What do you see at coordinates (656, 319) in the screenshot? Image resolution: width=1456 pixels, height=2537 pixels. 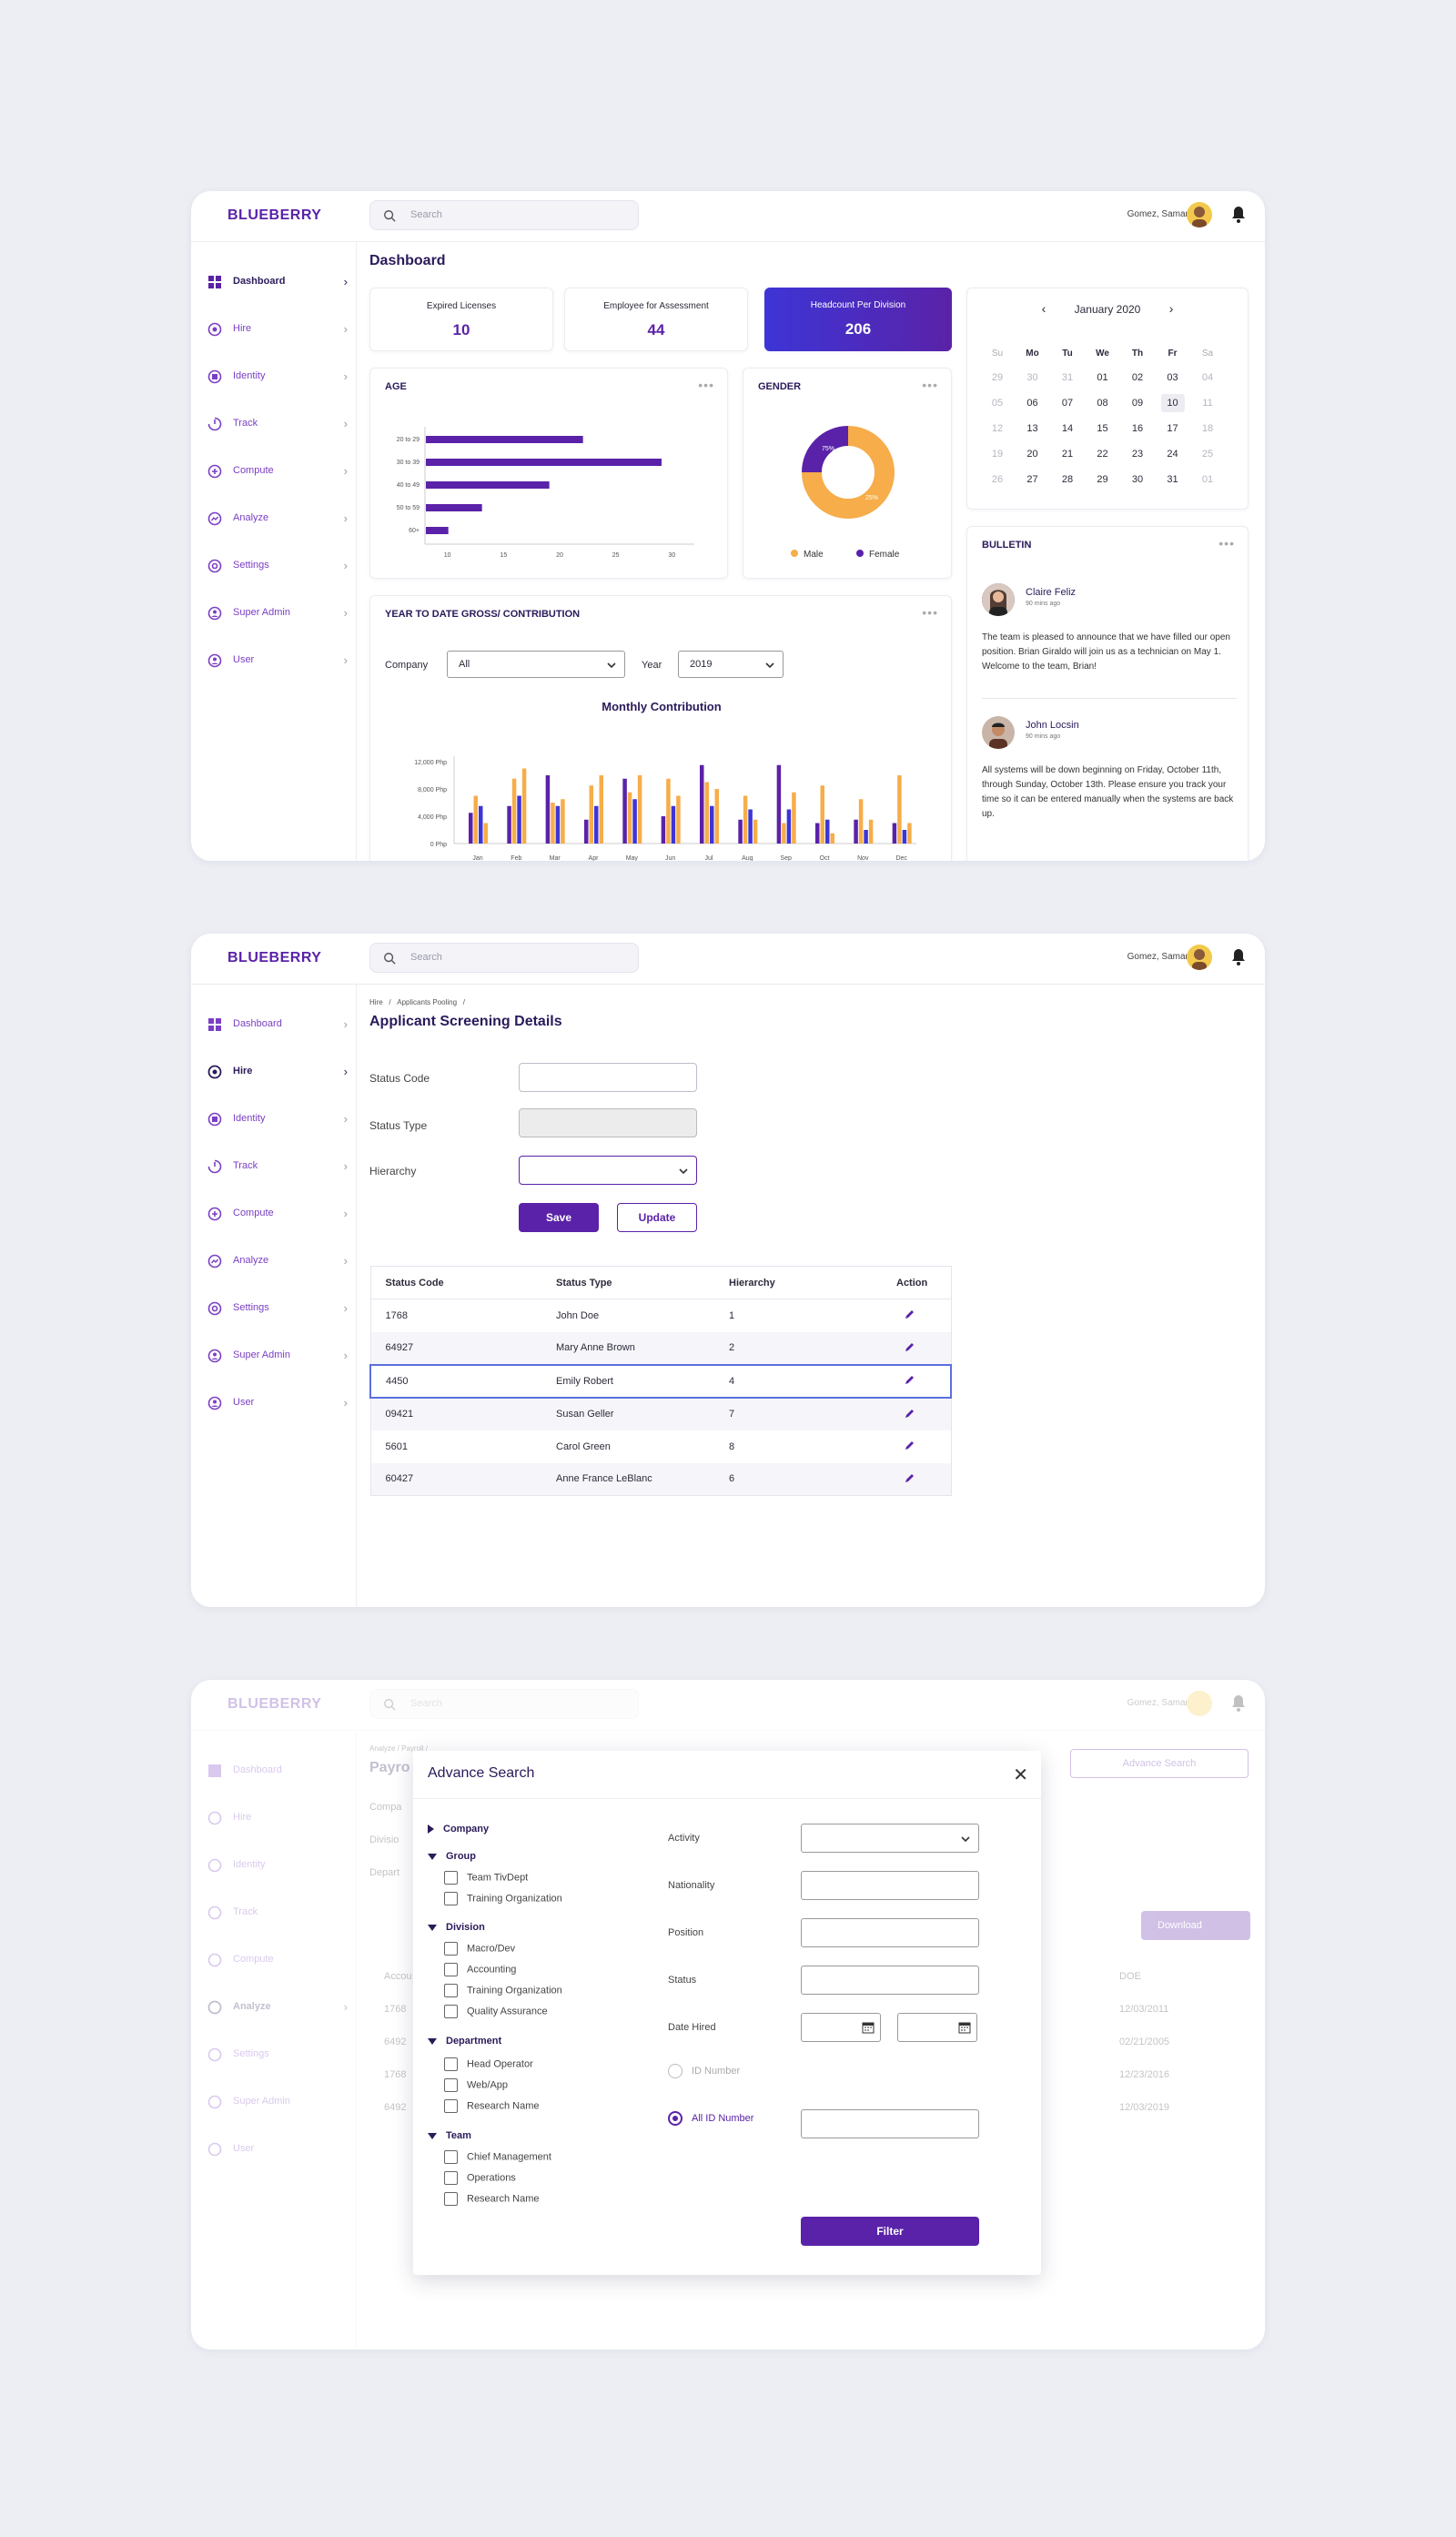 I see `stat-employee-assessment: Employee for Assessment 44` at bounding box center [656, 319].